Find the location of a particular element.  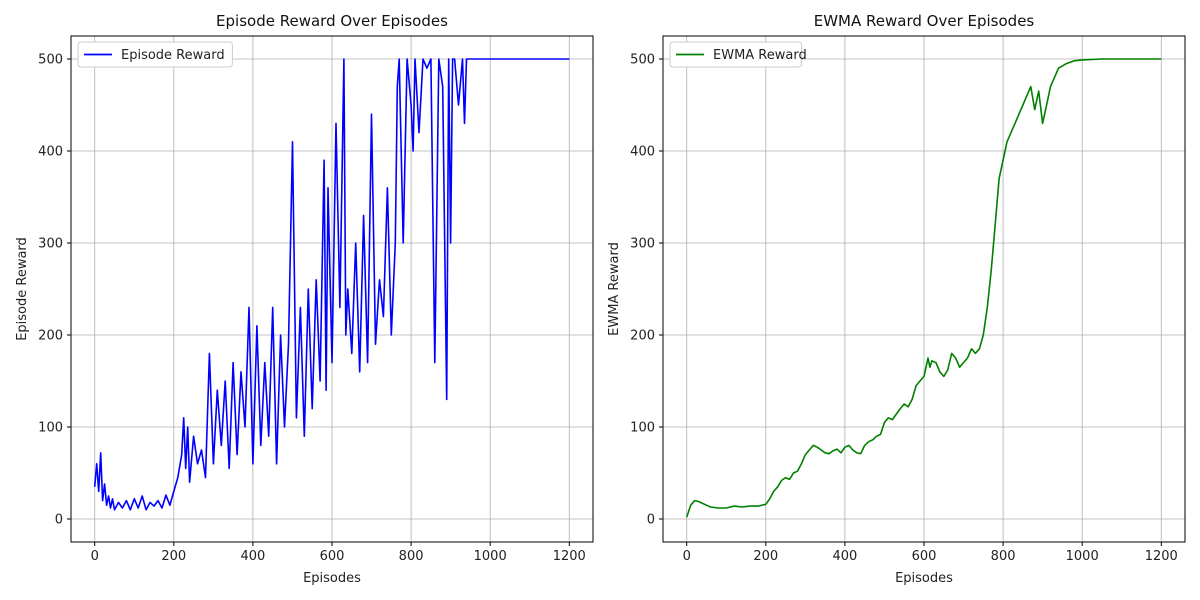

chart-title: EWMA Reward Over Episodes is located at coordinates (924, 21).